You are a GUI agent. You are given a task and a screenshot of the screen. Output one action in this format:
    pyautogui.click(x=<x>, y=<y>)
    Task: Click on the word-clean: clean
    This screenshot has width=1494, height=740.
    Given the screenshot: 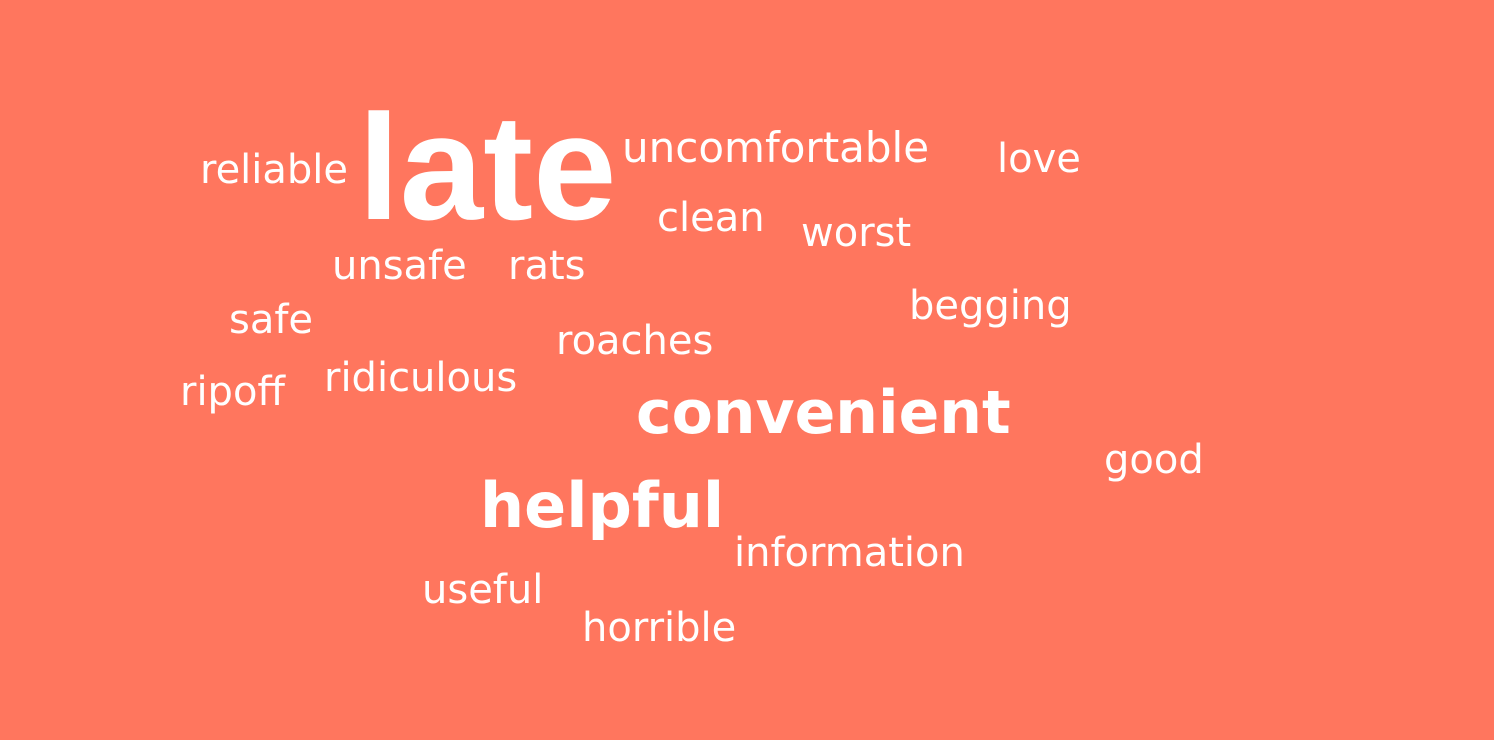 What is the action you would take?
    pyautogui.click(x=711, y=218)
    